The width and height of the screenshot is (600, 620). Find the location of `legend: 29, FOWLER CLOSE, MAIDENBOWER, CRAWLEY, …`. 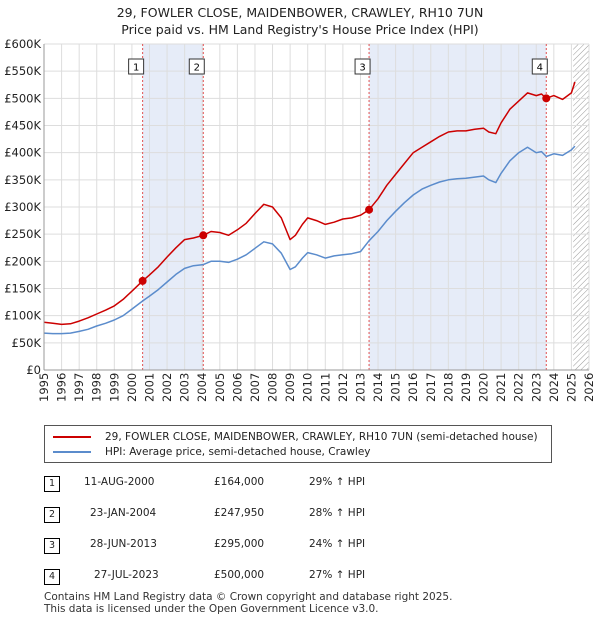

legend: 29, FOWLER CLOSE, MAIDENBOWER, CRAWLEY, … is located at coordinates (298, 444).